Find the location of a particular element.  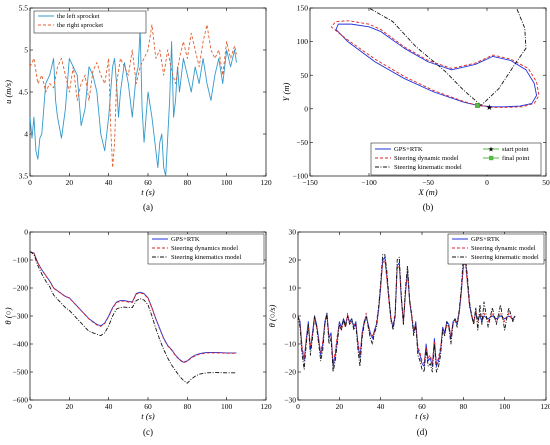

y-tick-label: 20 is located at coordinates (293, 260).